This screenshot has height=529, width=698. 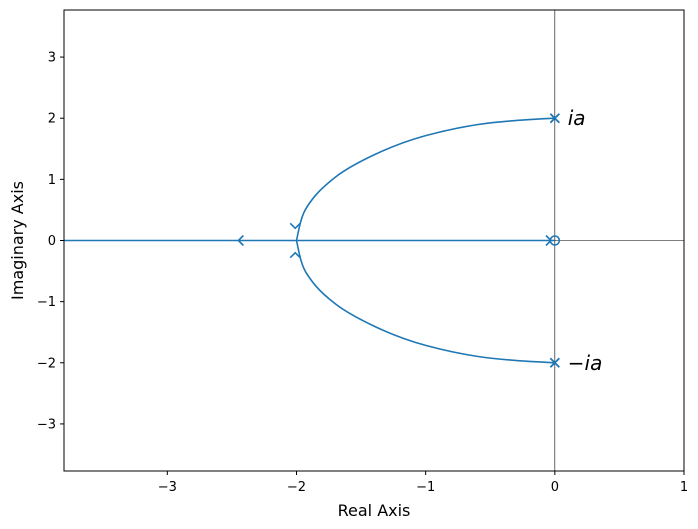 What do you see at coordinates (46, 363) in the screenshot?
I see `y-tick-label: −2` at bounding box center [46, 363].